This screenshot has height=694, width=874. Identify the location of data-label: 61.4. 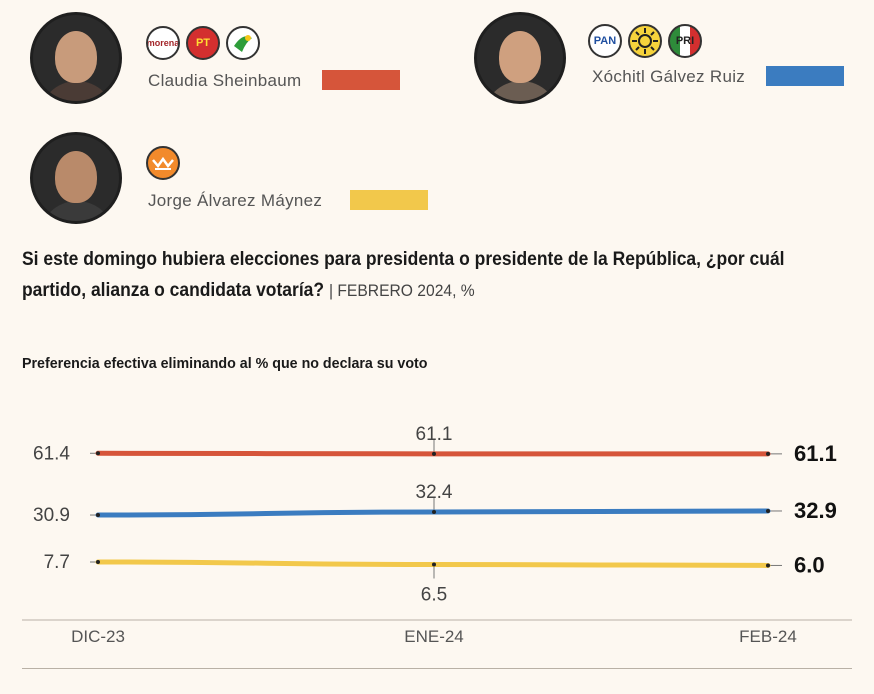
(51, 453).